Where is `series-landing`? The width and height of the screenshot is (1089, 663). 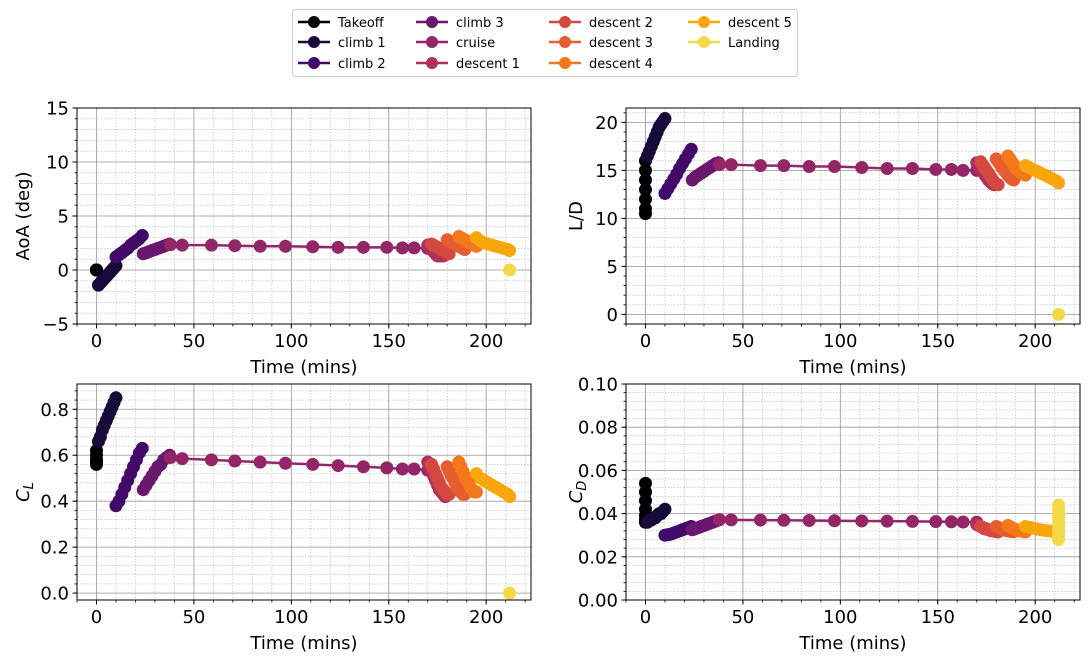 series-landing is located at coordinates (1059, 314).